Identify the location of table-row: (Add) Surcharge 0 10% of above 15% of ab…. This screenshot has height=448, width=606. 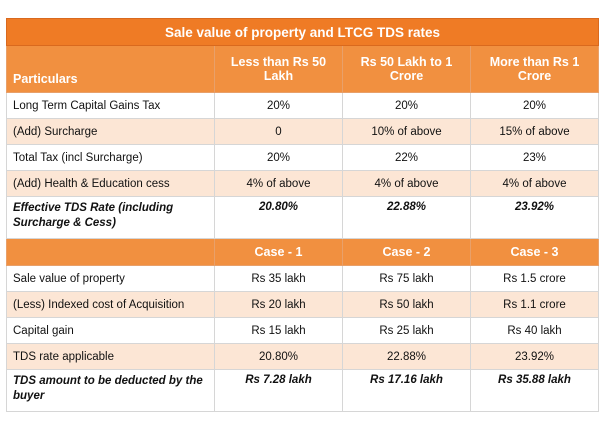
(302, 131).